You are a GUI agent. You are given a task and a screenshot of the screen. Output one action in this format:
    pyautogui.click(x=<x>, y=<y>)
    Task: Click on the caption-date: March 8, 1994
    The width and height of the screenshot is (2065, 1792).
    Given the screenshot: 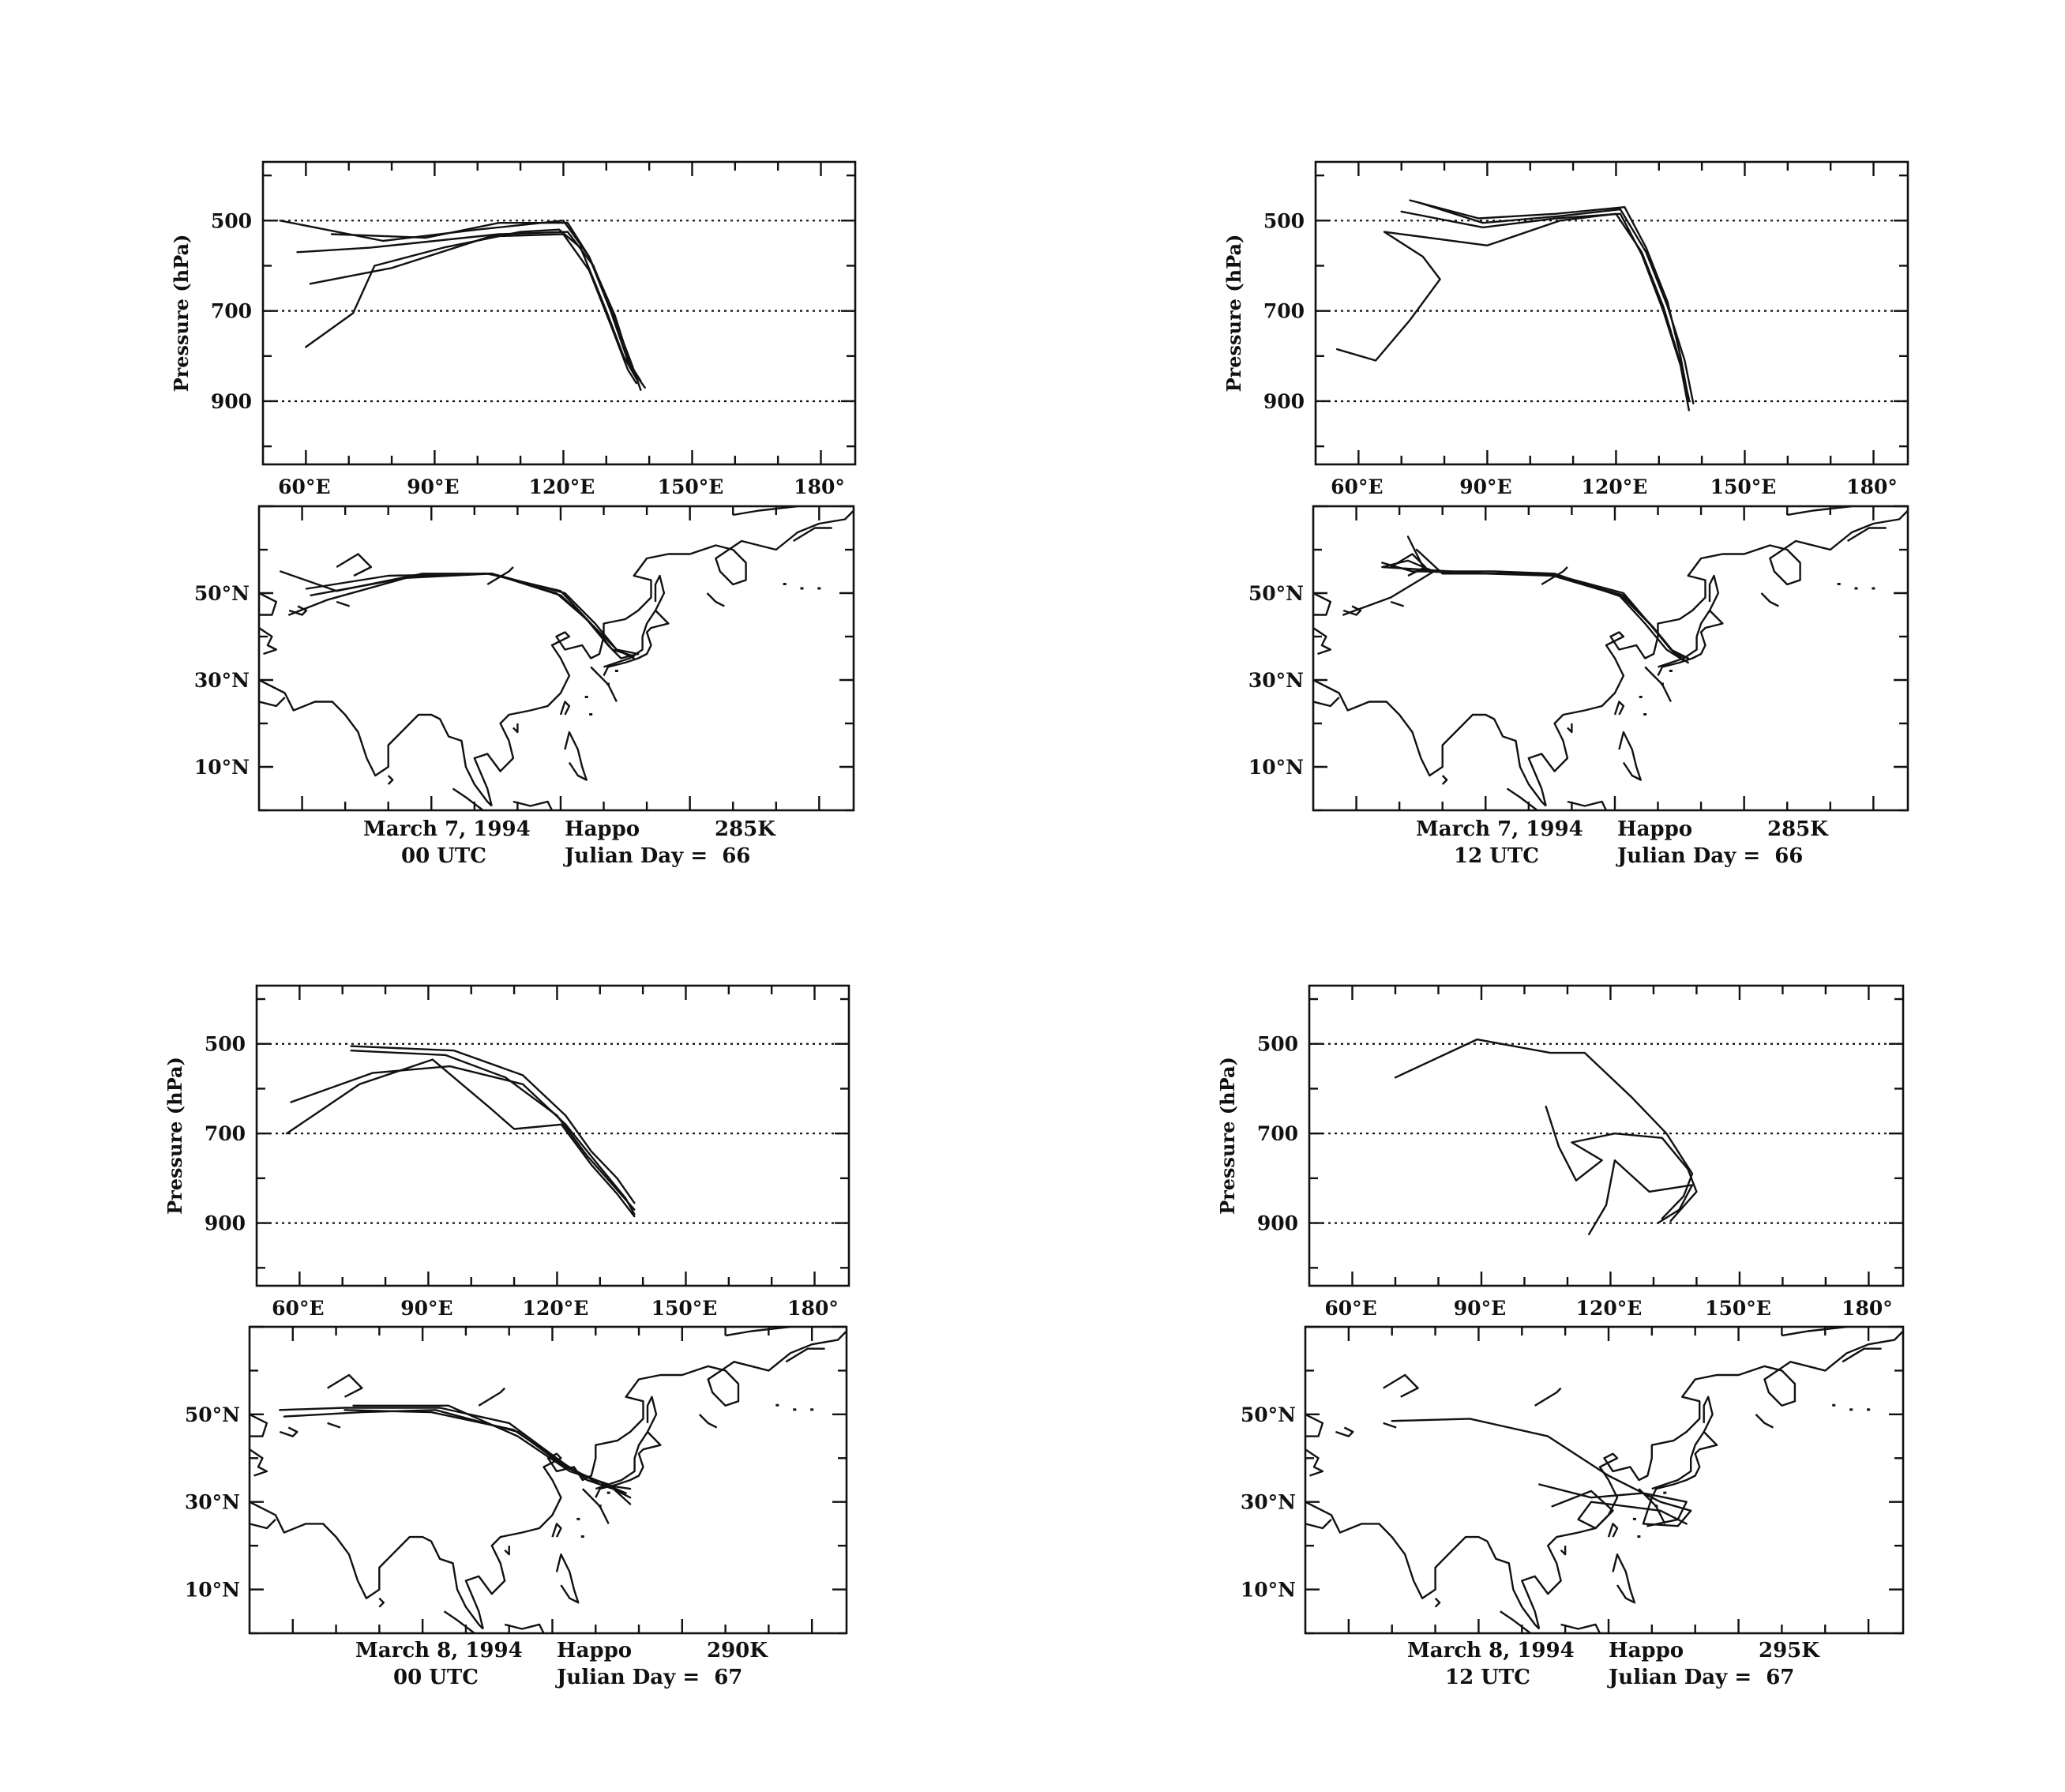 What is the action you would take?
    pyautogui.click(x=439, y=1651)
    